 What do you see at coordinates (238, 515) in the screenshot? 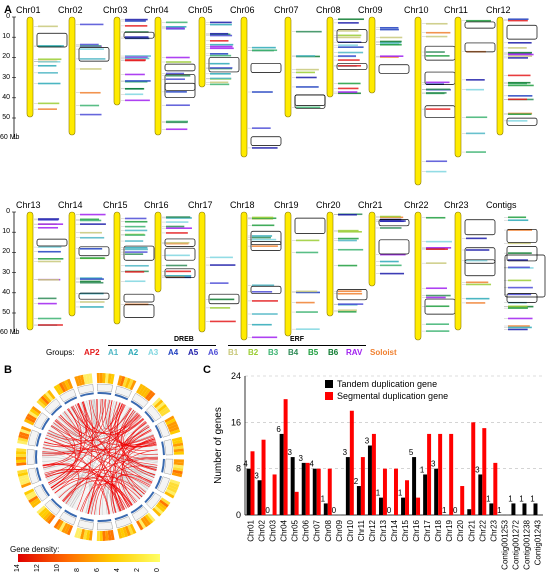
I see `y-tick-label: 0` at bounding box center [238, 515].